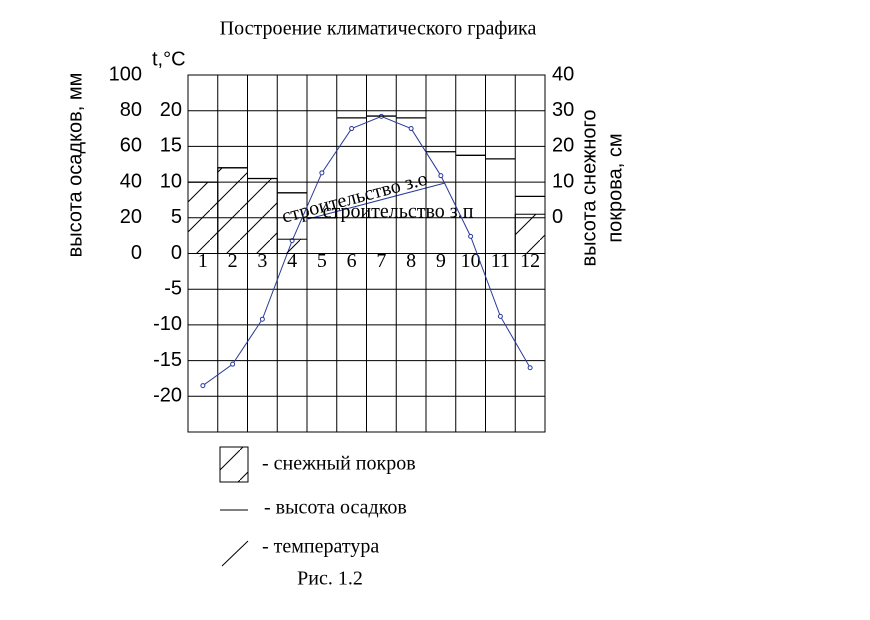 Image resolution: width=870 pixels, height=620 pixels. Describe the element at coordinates (167, 324) in the screenshot. I see `y-tick-label: -10` at that location.